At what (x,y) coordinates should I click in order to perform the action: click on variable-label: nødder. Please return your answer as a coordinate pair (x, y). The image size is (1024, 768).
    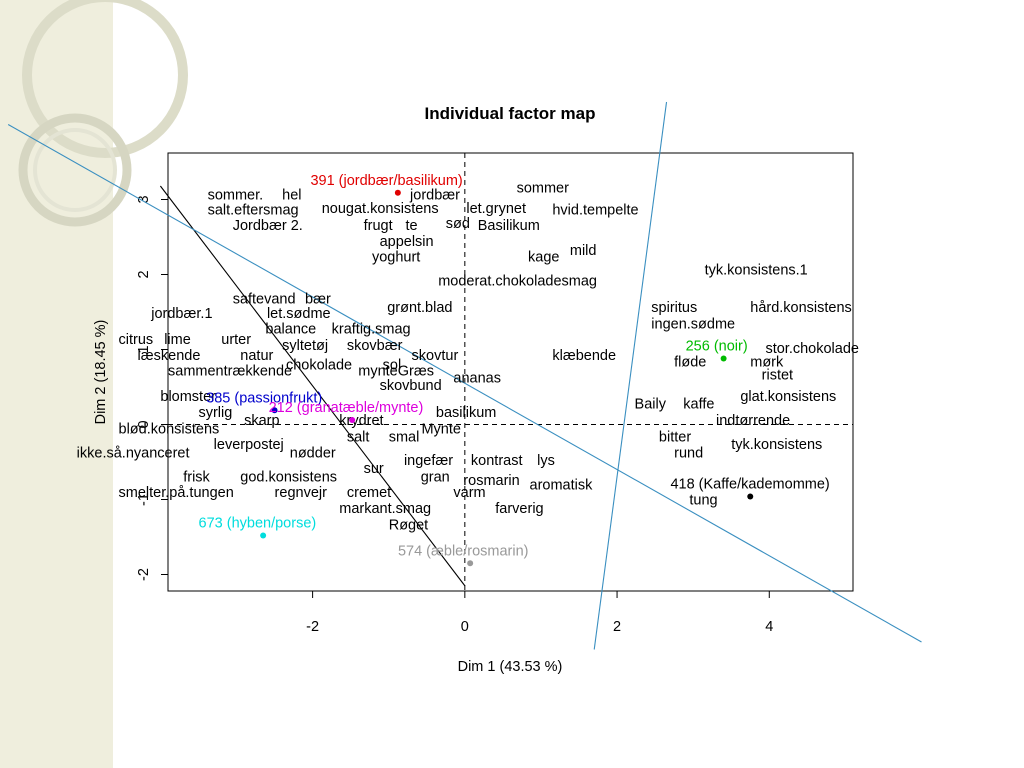
    Looking at the image, I should click on (313, 453).